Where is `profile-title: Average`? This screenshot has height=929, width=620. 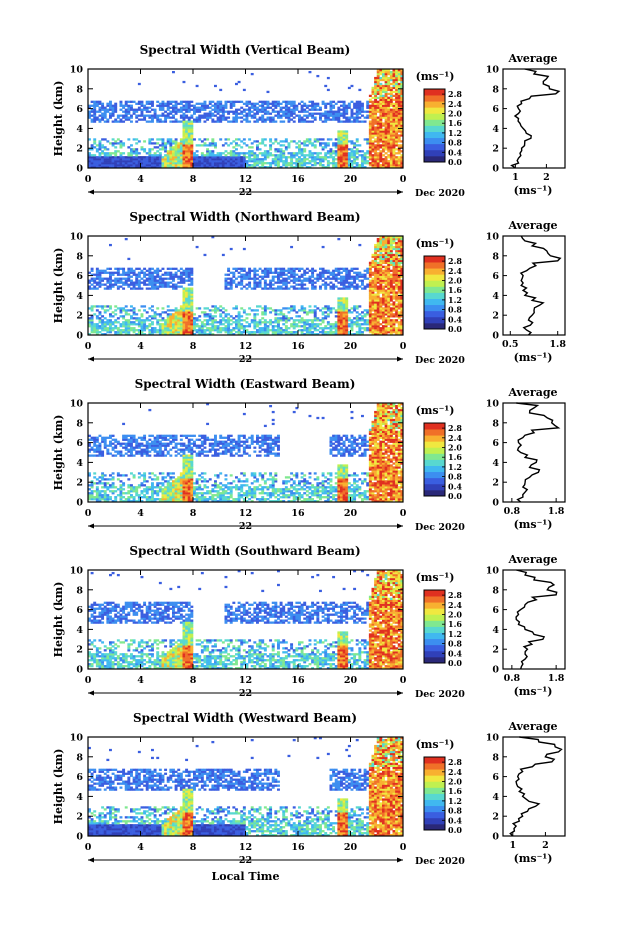 profile-title: Average is located at coordinates (532, 58).